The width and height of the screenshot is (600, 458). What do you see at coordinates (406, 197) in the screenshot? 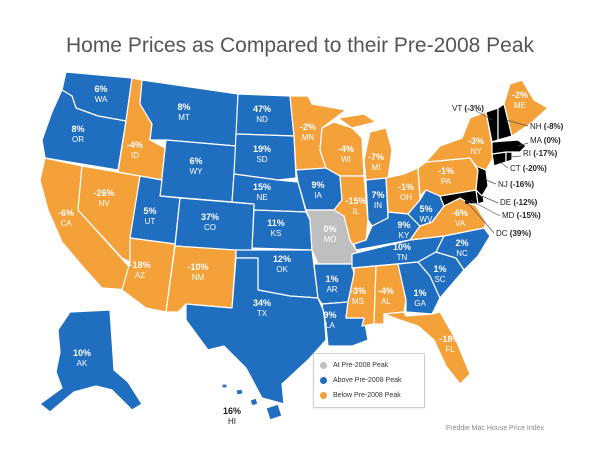
I see `state-abbr-oh: OH` at bounding box center [406, 197].